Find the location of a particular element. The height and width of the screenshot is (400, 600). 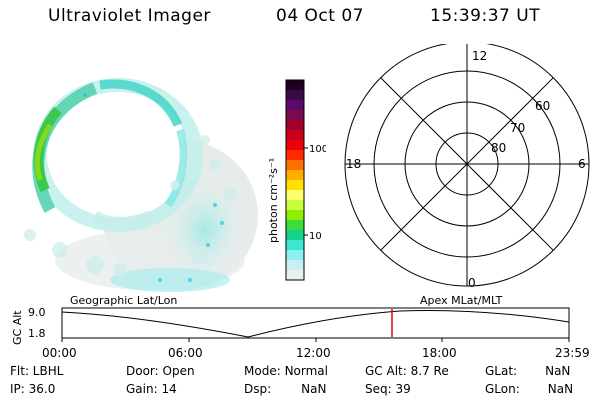

status-mode: Mode: Normal is located at coordinates (286, 371).